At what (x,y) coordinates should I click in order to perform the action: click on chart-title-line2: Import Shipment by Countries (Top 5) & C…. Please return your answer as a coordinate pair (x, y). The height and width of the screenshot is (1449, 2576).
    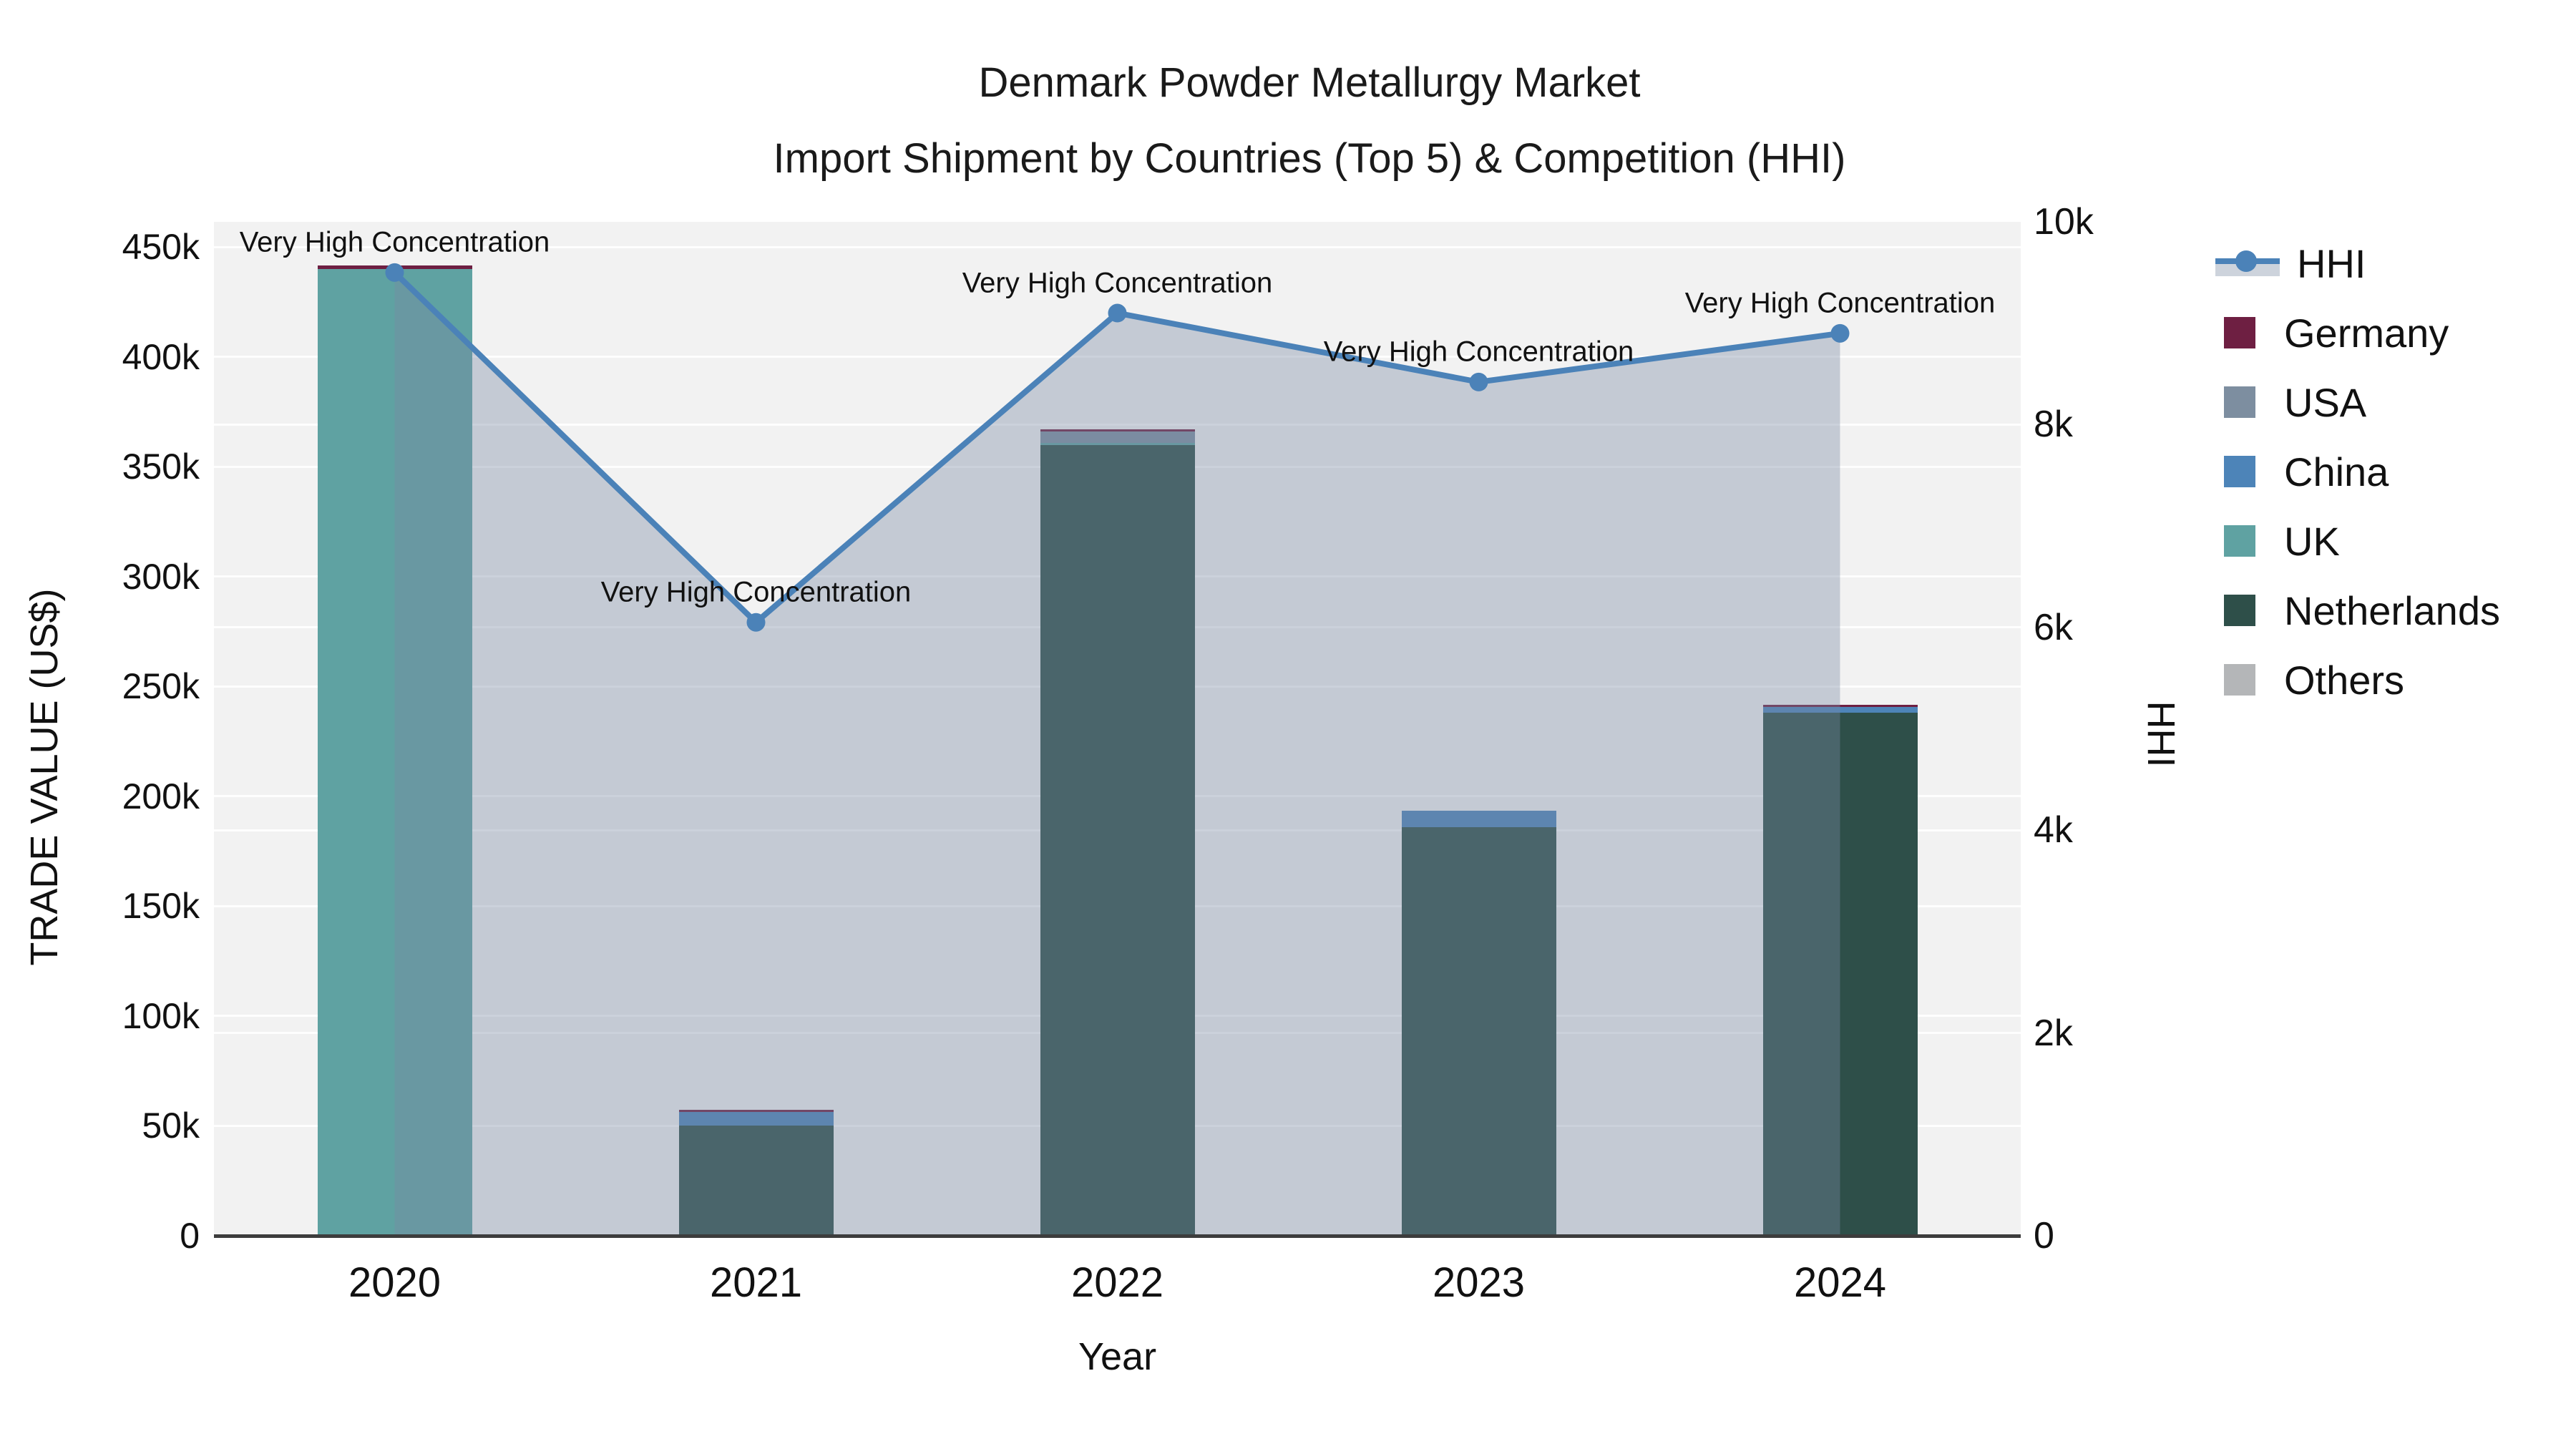
    Looking at the image, I should click on (1309, 158).